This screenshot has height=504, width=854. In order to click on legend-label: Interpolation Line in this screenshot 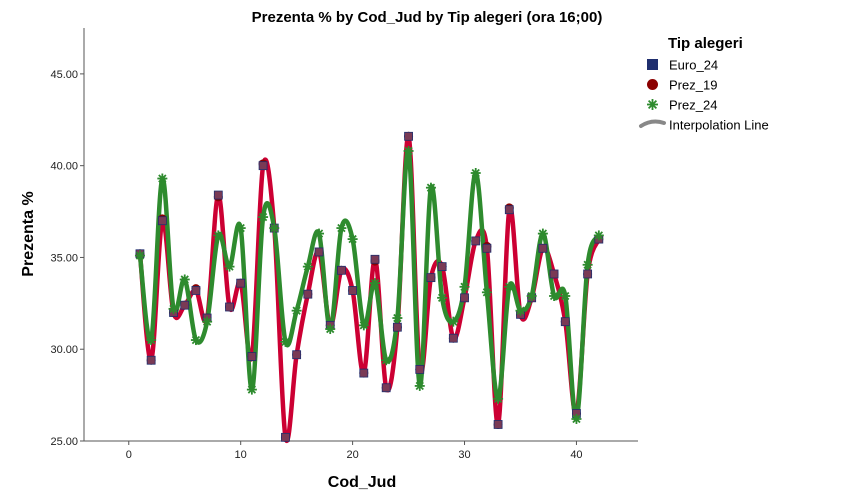, I will do `click(719, 125)`.